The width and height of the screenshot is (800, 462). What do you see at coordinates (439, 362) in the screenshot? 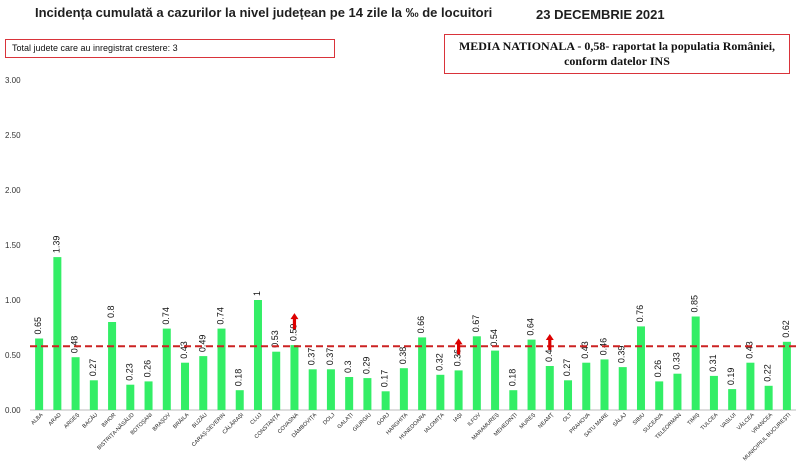
I see `bar-value-label: 0.32` at bounding box center [439, 362].